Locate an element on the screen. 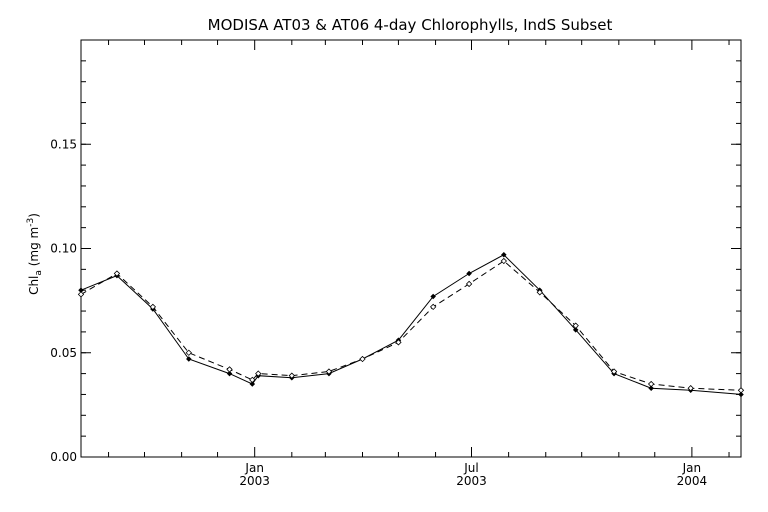 Image resolution: width=768 pixels, height=512 pixels. y-tick-label: 0.00 is located at coordinates (63, 457).